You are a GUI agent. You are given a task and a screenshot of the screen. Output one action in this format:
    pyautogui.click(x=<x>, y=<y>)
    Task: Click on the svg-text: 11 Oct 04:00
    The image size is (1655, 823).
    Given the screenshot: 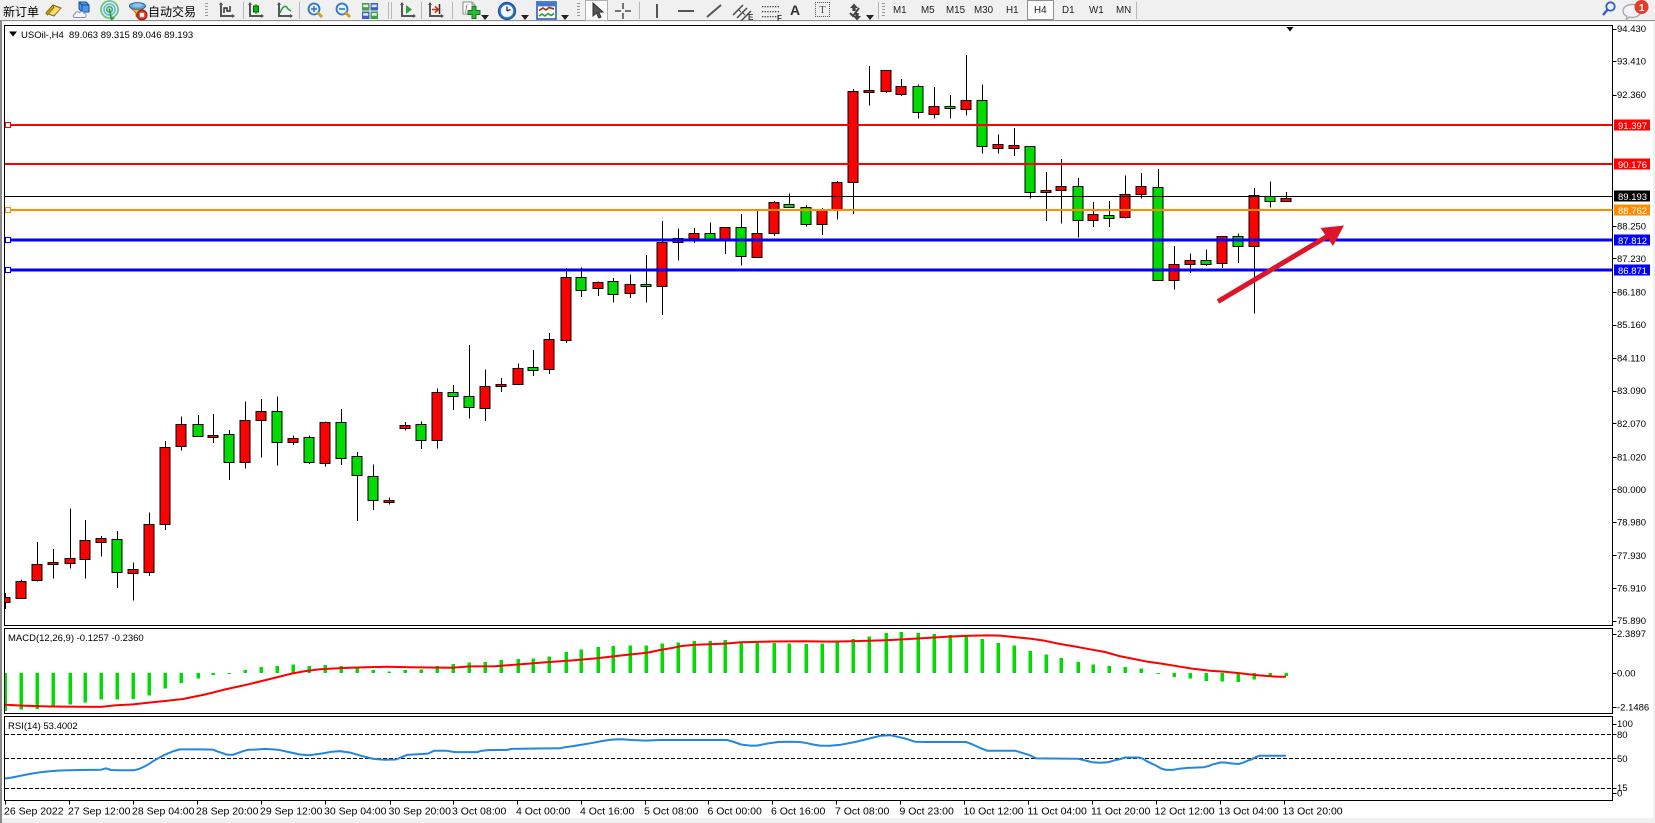 What is the action you would take?
    pyautogui.click(x=1058, y=812)
    